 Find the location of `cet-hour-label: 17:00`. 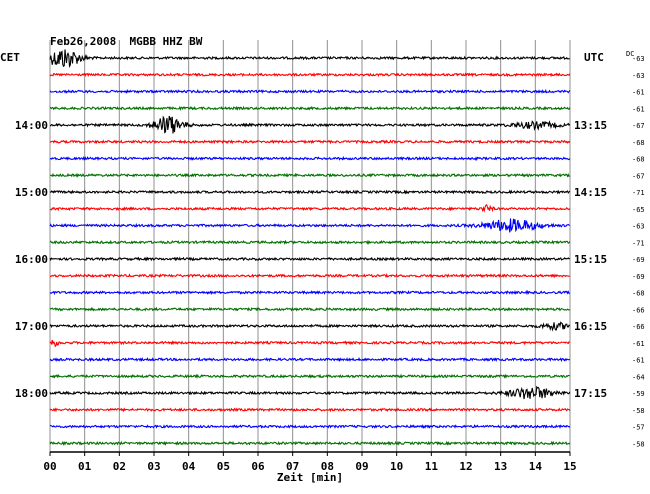

cet-hour-label: 17:00 is located at coordinates (31, 326).